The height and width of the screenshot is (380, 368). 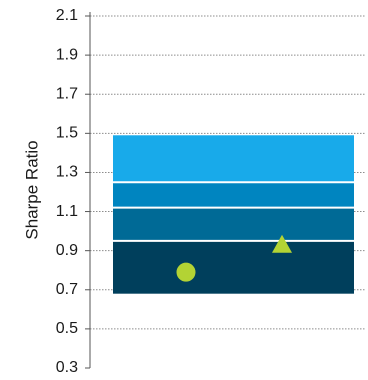 I want to click on y-tick-label: 1.1, so click(x=67, y=211).